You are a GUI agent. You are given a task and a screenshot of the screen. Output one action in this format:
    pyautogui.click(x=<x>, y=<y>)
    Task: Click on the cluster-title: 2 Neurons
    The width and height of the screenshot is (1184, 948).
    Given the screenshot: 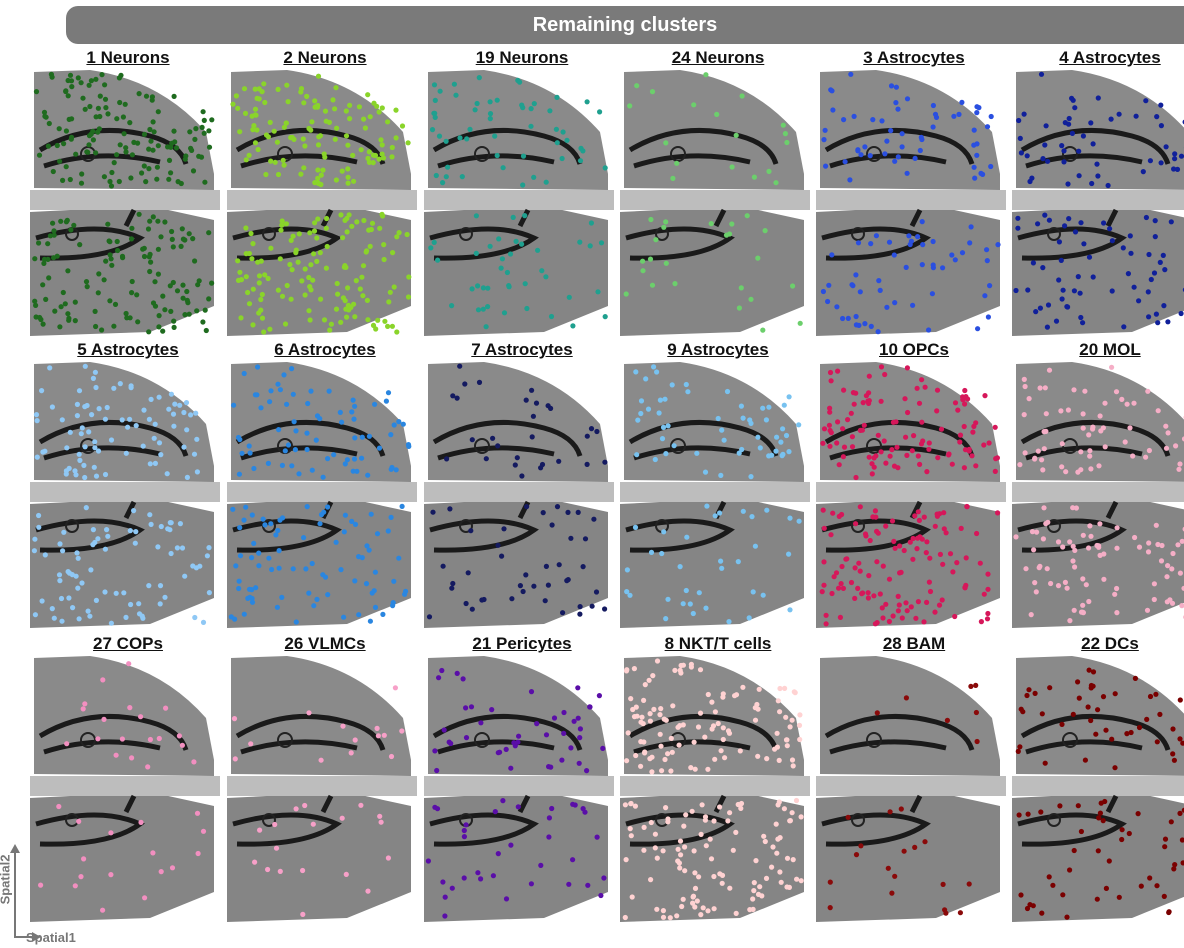 What is the action you would take?
    pyautogui.click(x=325, y=57)
    